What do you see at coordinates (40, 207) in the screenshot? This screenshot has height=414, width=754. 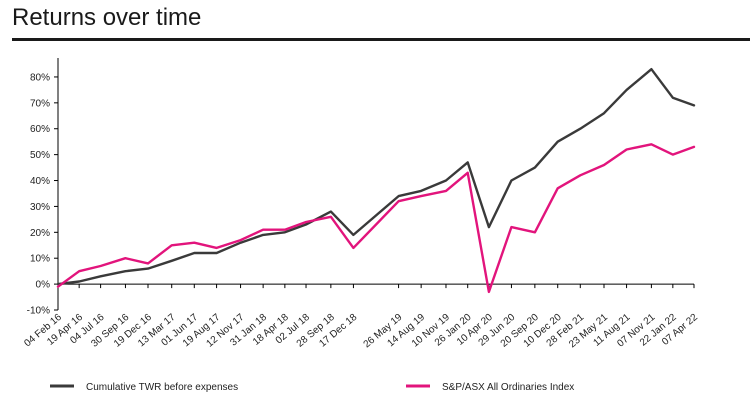 I see `y-tick-label: 30%` at bounding box center [40, 207].